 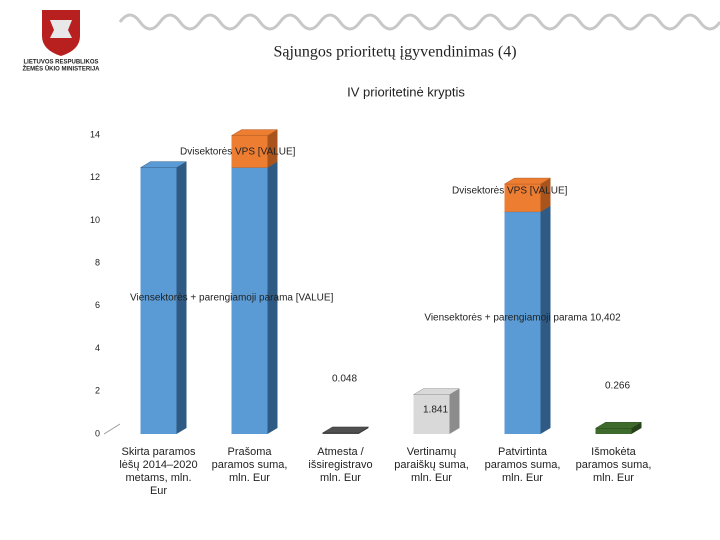 What do you see at coordinates (61, 33) in the screenshot?
I see `logo` at bounding box center [61, 33].